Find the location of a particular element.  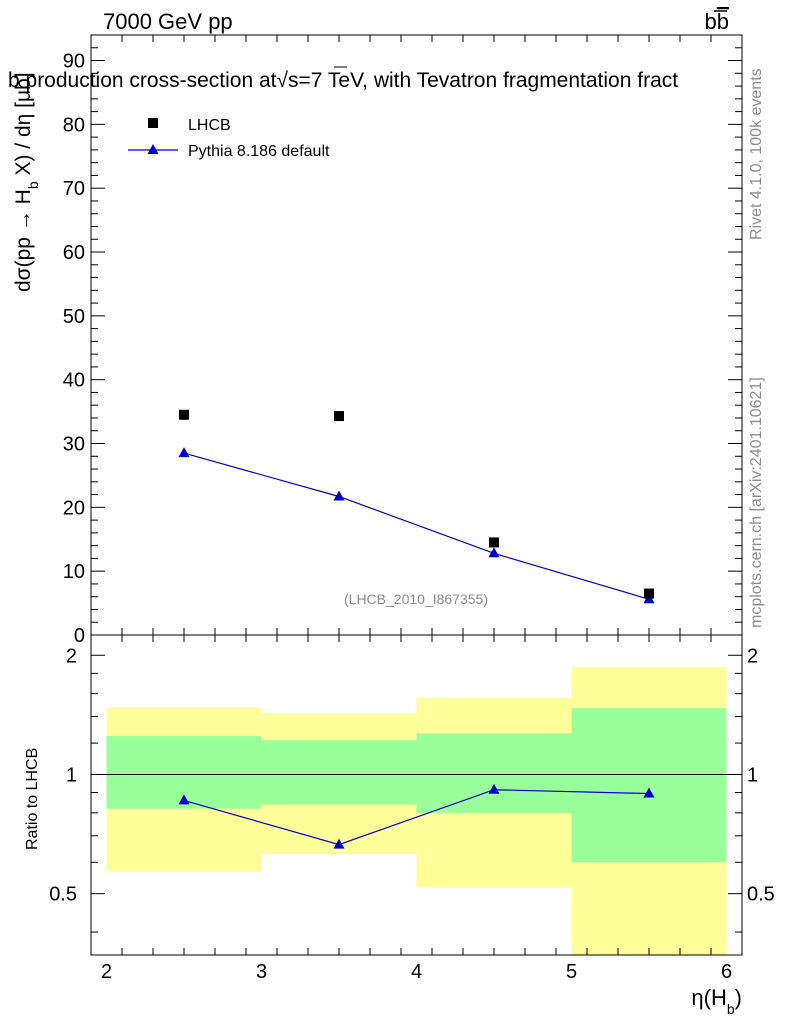

y-tick-label: 80 is located at coordinates (74, 125).